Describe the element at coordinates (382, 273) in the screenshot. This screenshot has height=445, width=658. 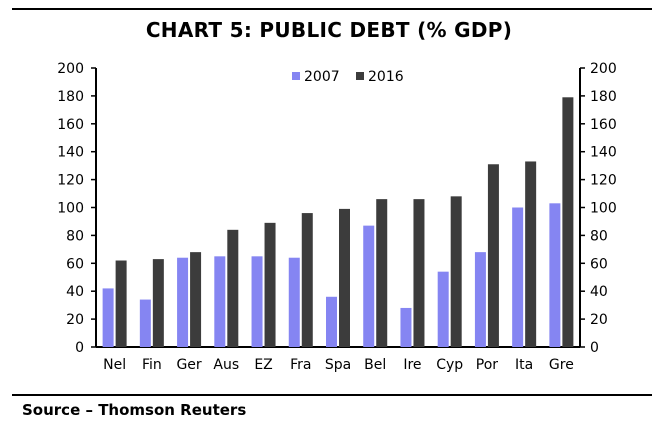
I see `bar-2016-bel` at that location.